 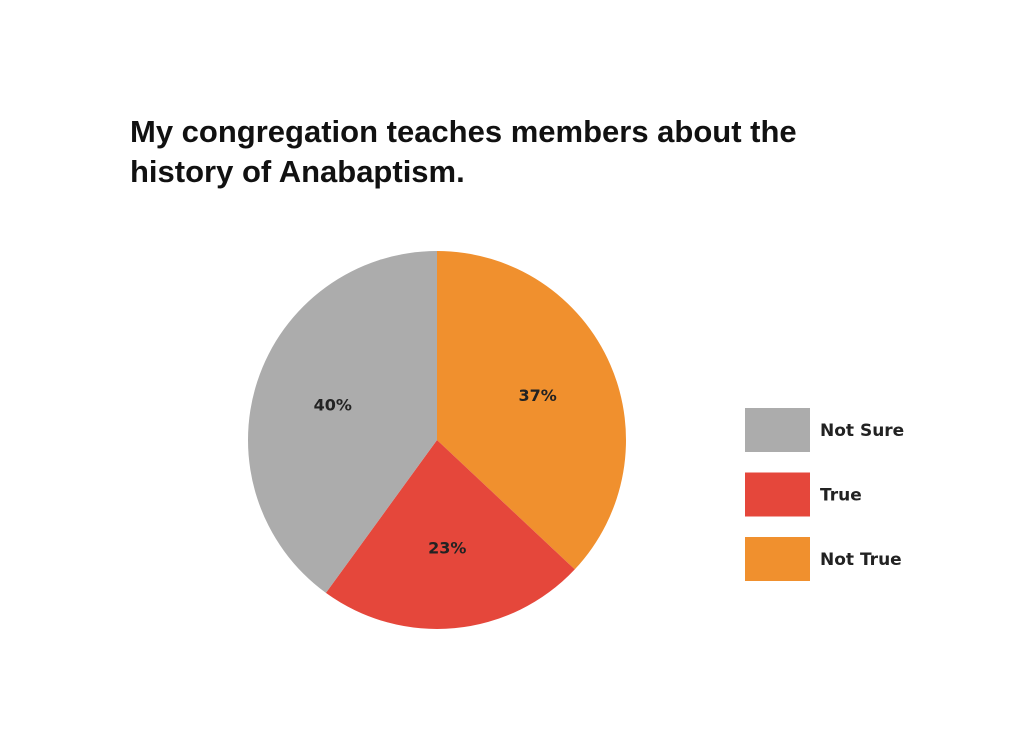 I want to click on legend-swatch-not-sure, so click(x=777, y=430).